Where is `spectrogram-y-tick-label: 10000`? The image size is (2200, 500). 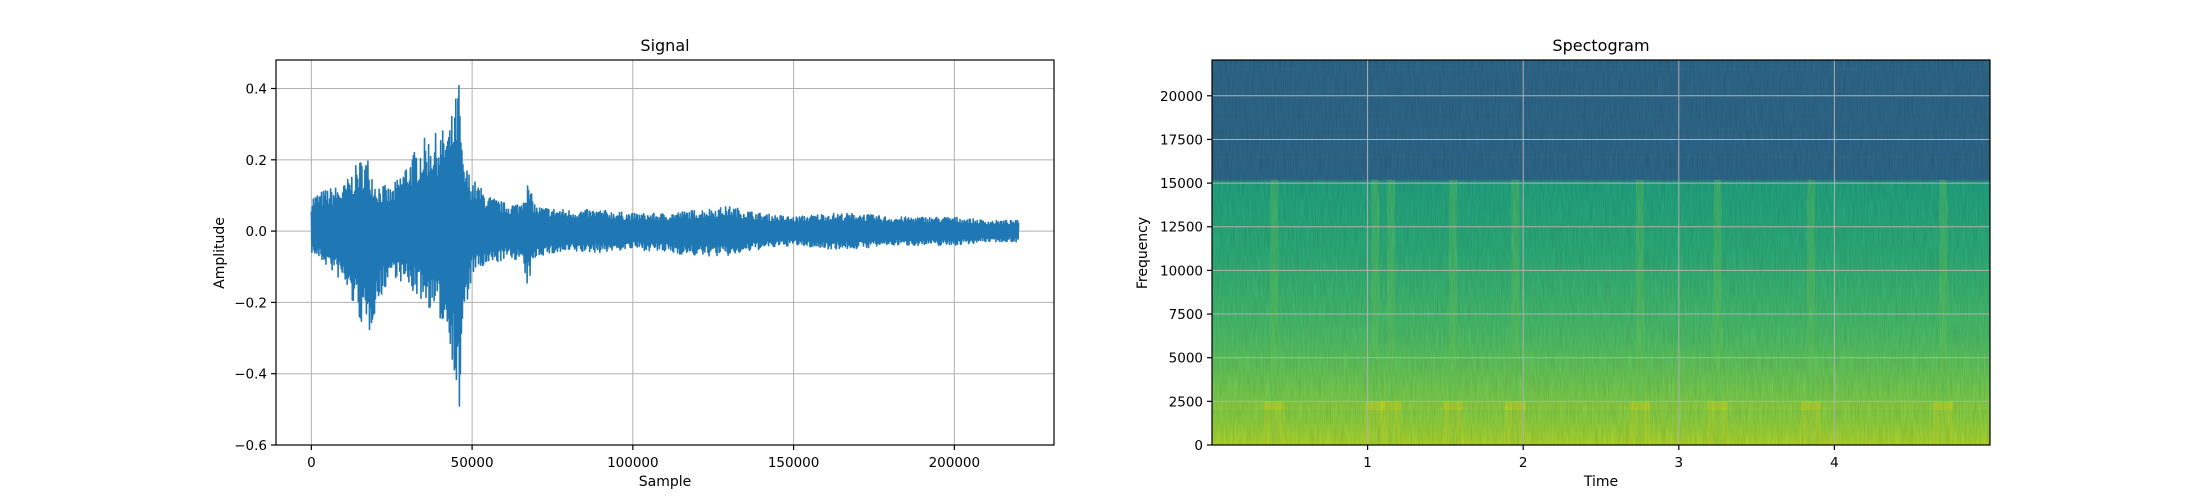 spectrogram-y-tick-label: 10000 is located at coordinates (1181, 271).